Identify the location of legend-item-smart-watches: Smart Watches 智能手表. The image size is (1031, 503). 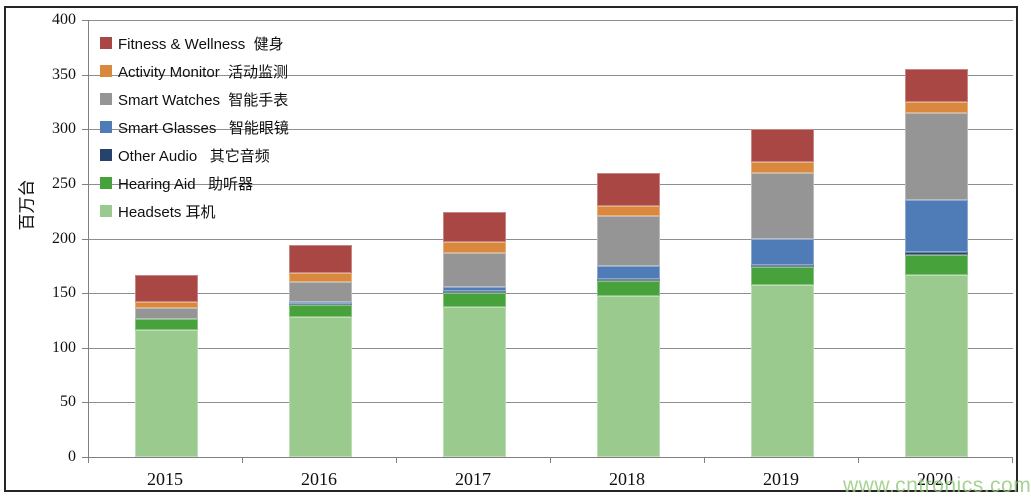
(194, 99).